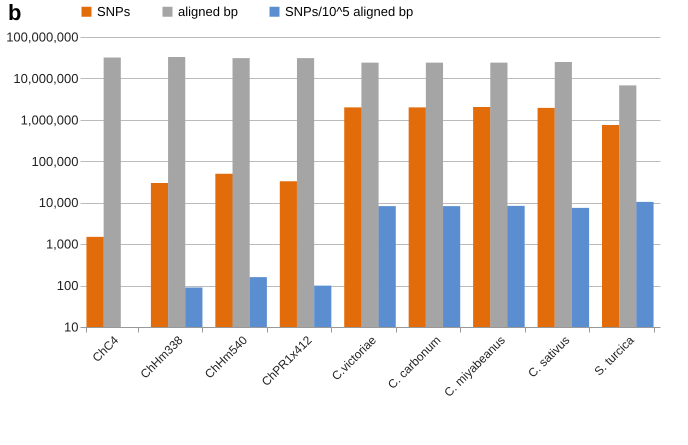  I want to click on y-tick-label: 100, so click(67, 286).